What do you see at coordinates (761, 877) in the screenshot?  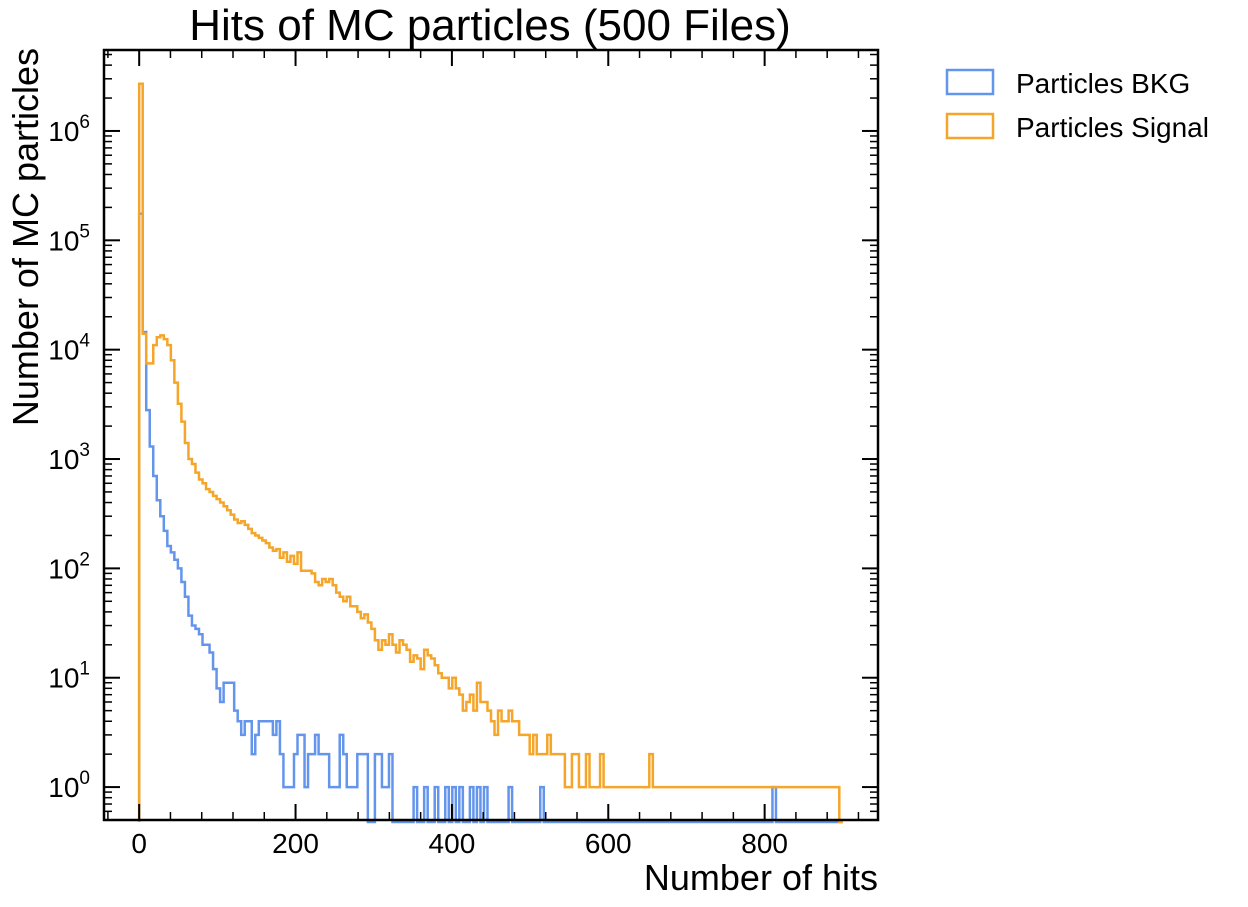 I see `x-axis-label: Number of hits` at bounding box center [761, 877].